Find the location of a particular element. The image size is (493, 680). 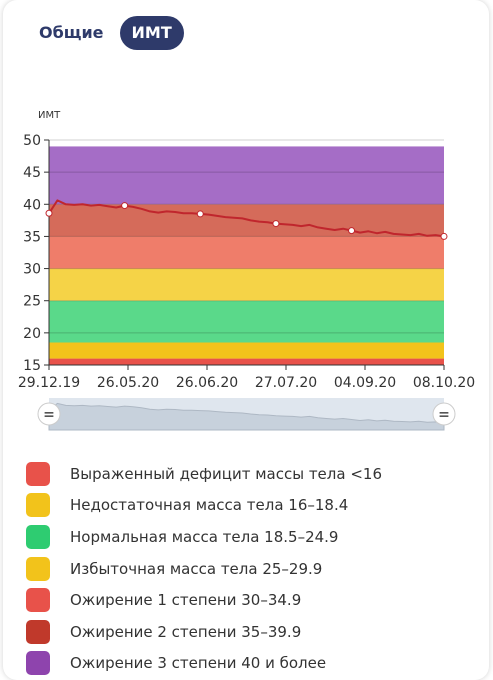

legend-item: Избыточная масса тела 25–29.9 is located at coordinates (204, 569).